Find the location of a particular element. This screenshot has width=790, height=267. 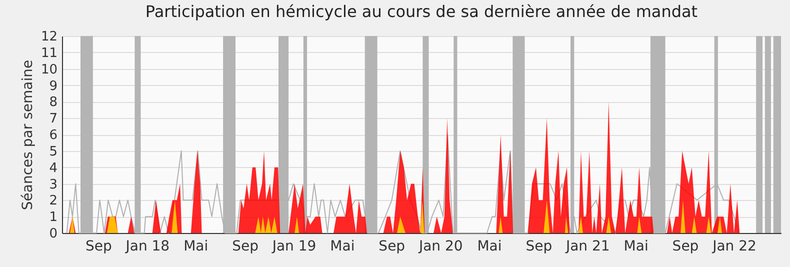

y-tick-label: 5 is located at coordinates (53, 152).